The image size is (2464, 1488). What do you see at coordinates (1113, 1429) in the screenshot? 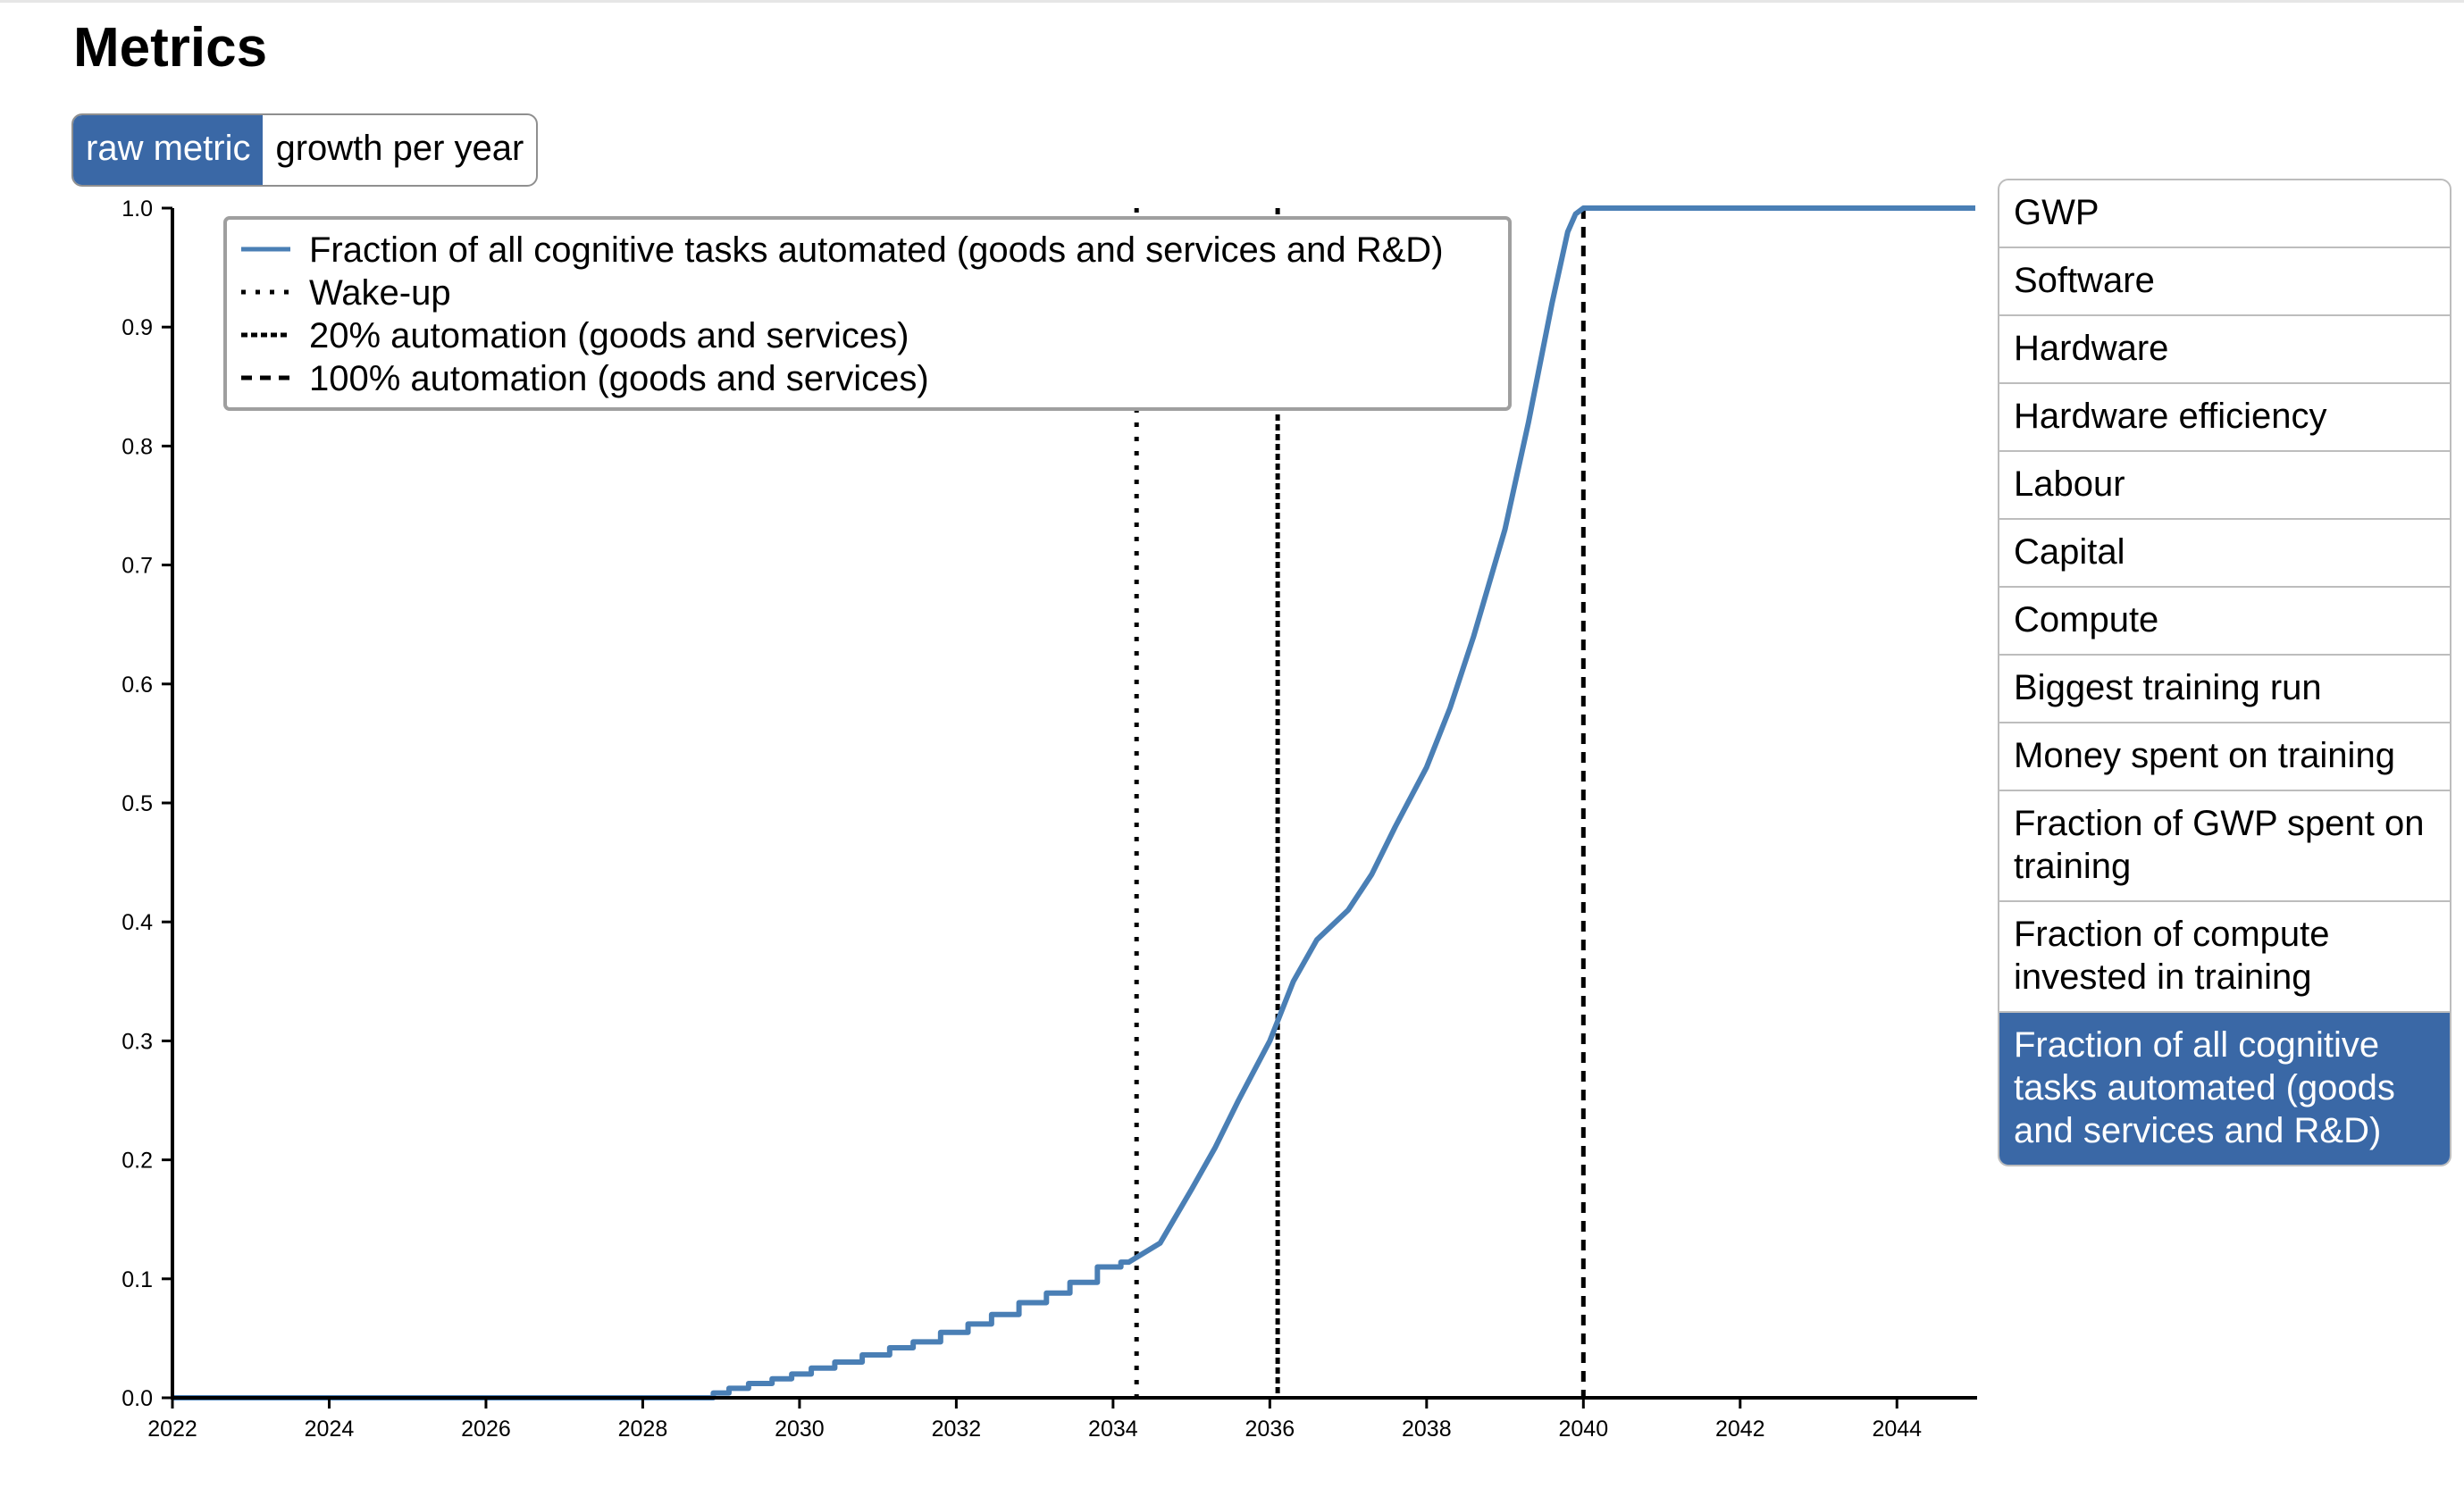
I see `x-tick-label: 2034` at bounding box center [1113, 1429].